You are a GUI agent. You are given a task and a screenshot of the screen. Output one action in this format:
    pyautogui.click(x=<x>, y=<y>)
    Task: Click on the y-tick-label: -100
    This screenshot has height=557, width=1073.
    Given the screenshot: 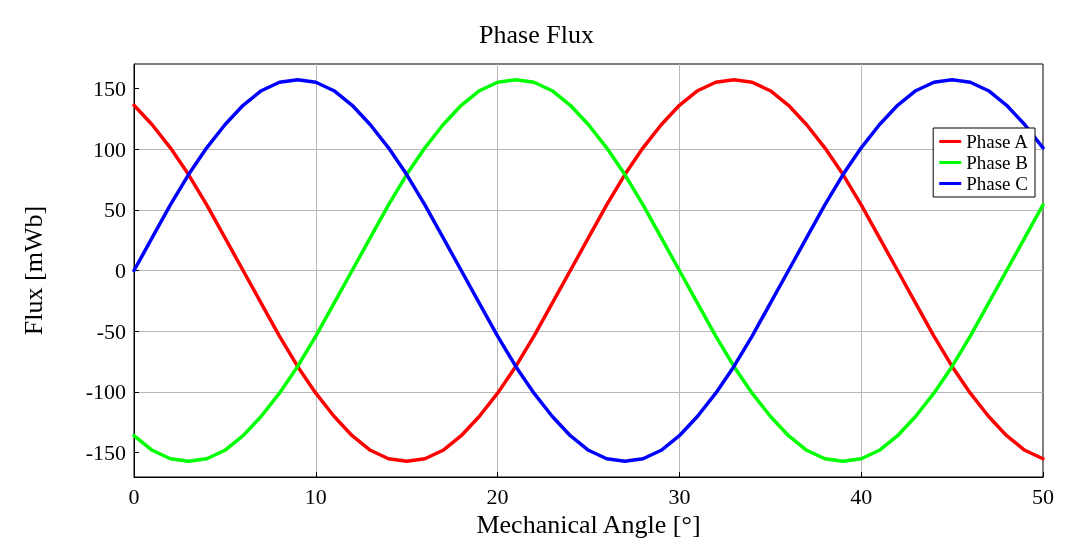 What is the action you would take?
    pyautogui.click(x=105, y=392)
    